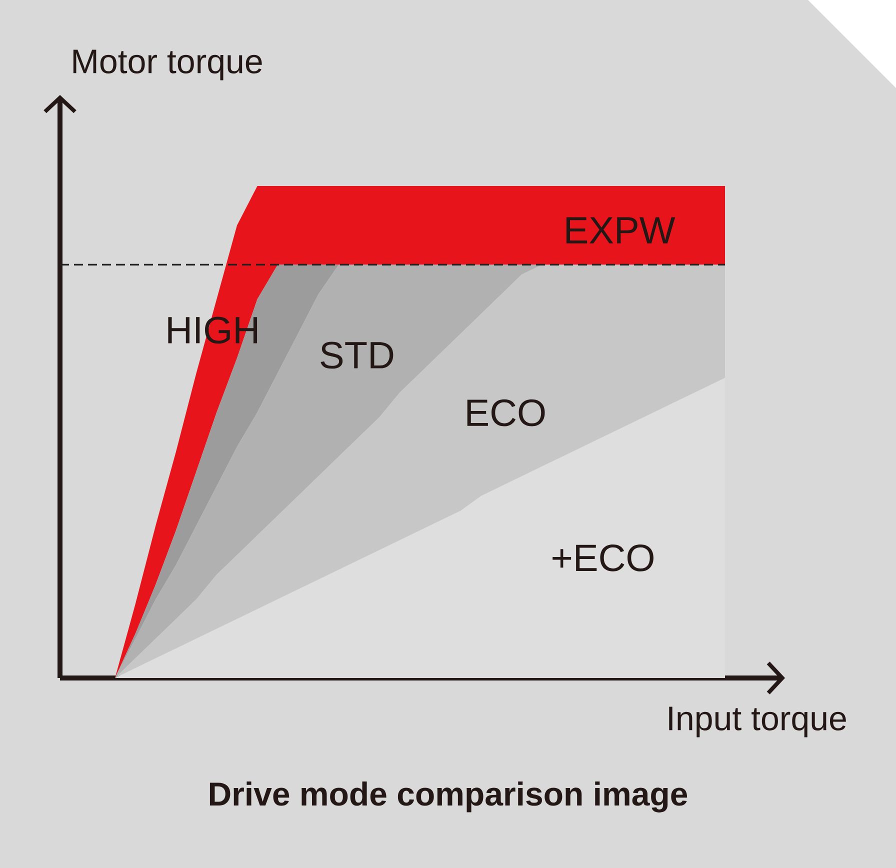 This screenshot has height=868, width=896. I want to click on y-axis-title: Motor torque, so click(167, 65).